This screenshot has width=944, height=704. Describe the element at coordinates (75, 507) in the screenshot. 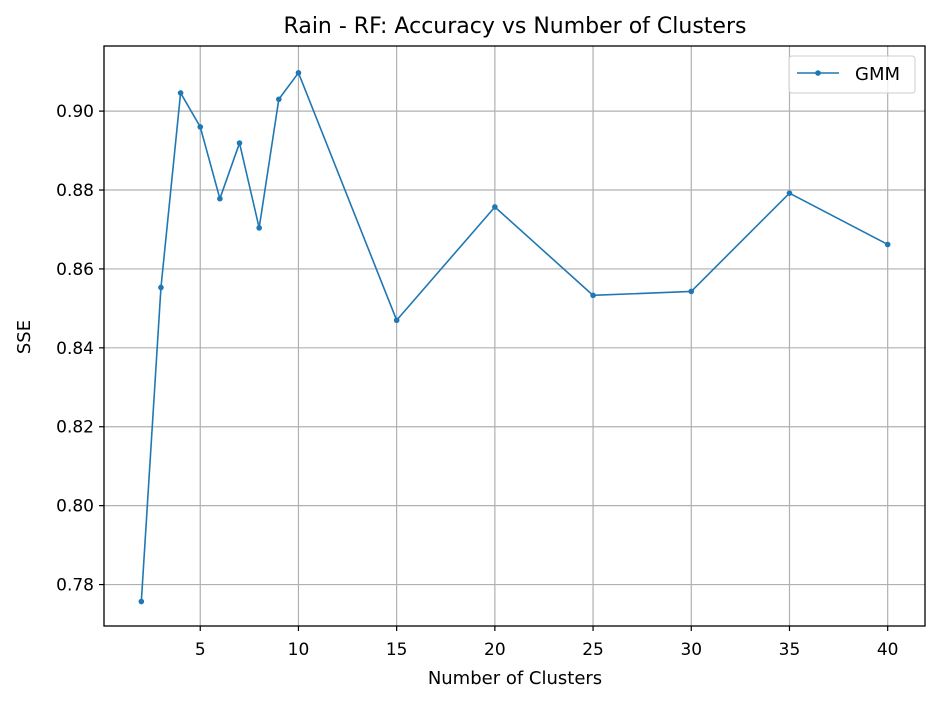

I see `y-tick-label: 0.80` at that location.